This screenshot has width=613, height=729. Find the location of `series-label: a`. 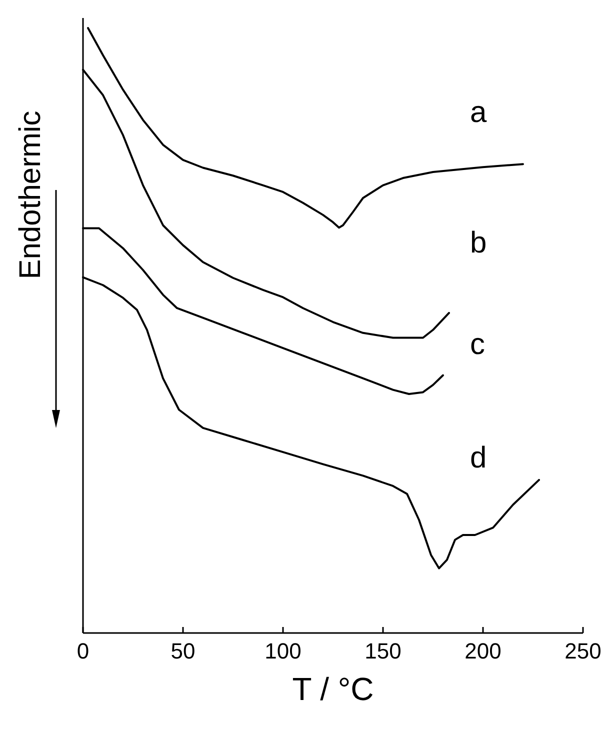

series-label: a is located at coordinates (478, 112).